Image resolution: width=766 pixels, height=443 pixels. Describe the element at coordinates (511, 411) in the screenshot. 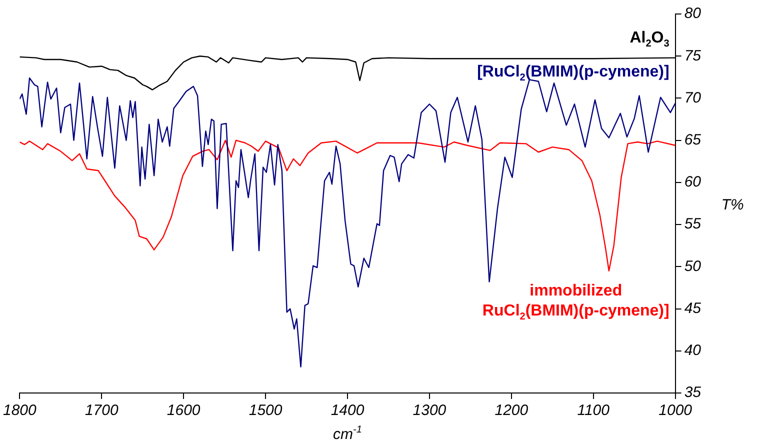

I see `x-tick-label: 1200` at that location.